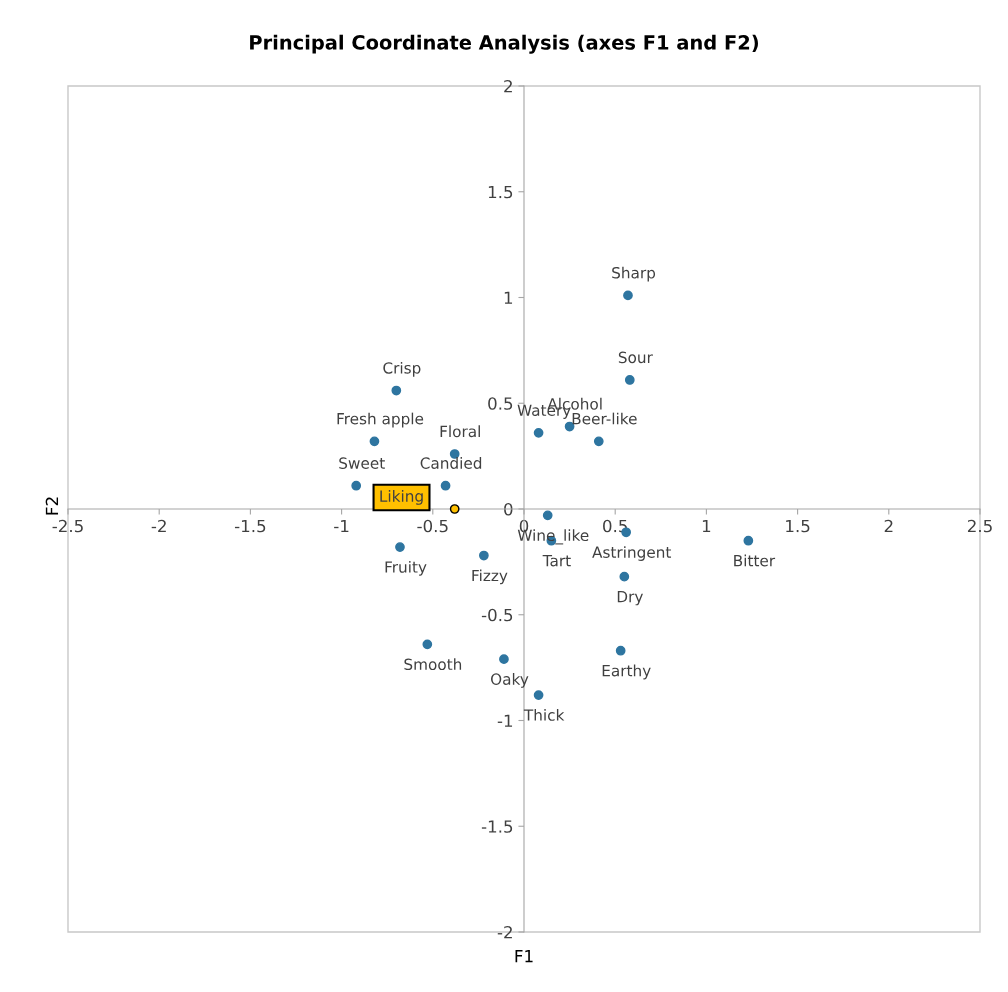  What do you see at coordinates (604, 418) in the screenshot?
I see `annotation: Beer-like` at bounding box center [604, 418].